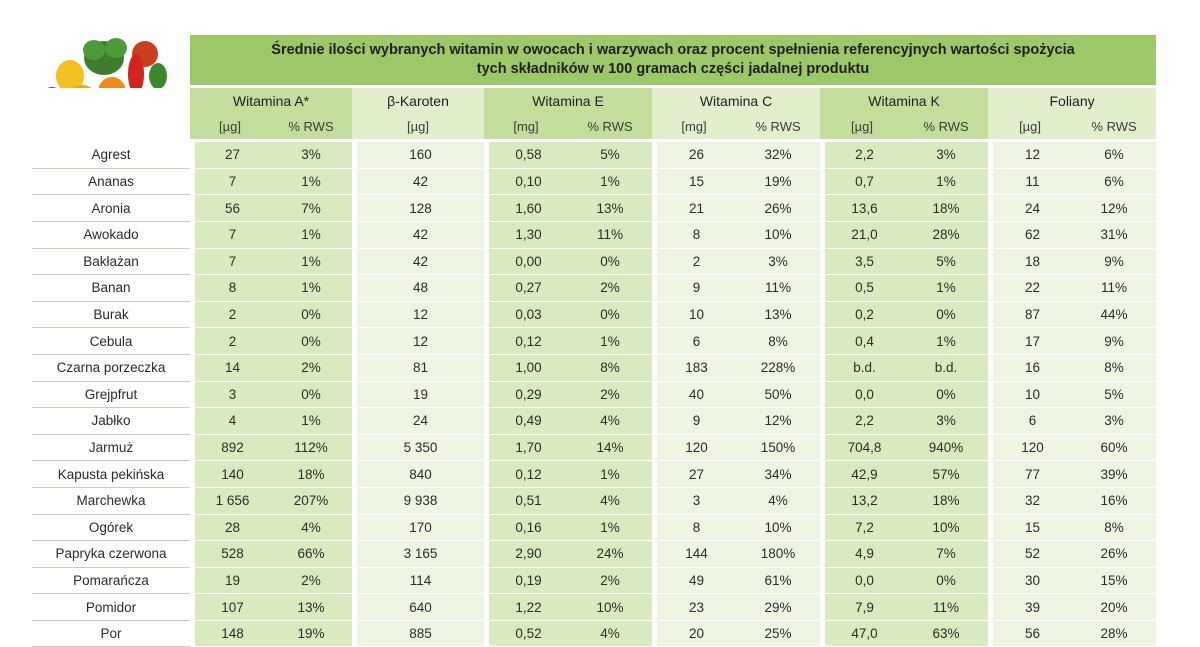 The image size is (1200, 647). Describe the element at coordinates (862, 182) in the screenshot. I see `table-cell: 0,7` at that location.